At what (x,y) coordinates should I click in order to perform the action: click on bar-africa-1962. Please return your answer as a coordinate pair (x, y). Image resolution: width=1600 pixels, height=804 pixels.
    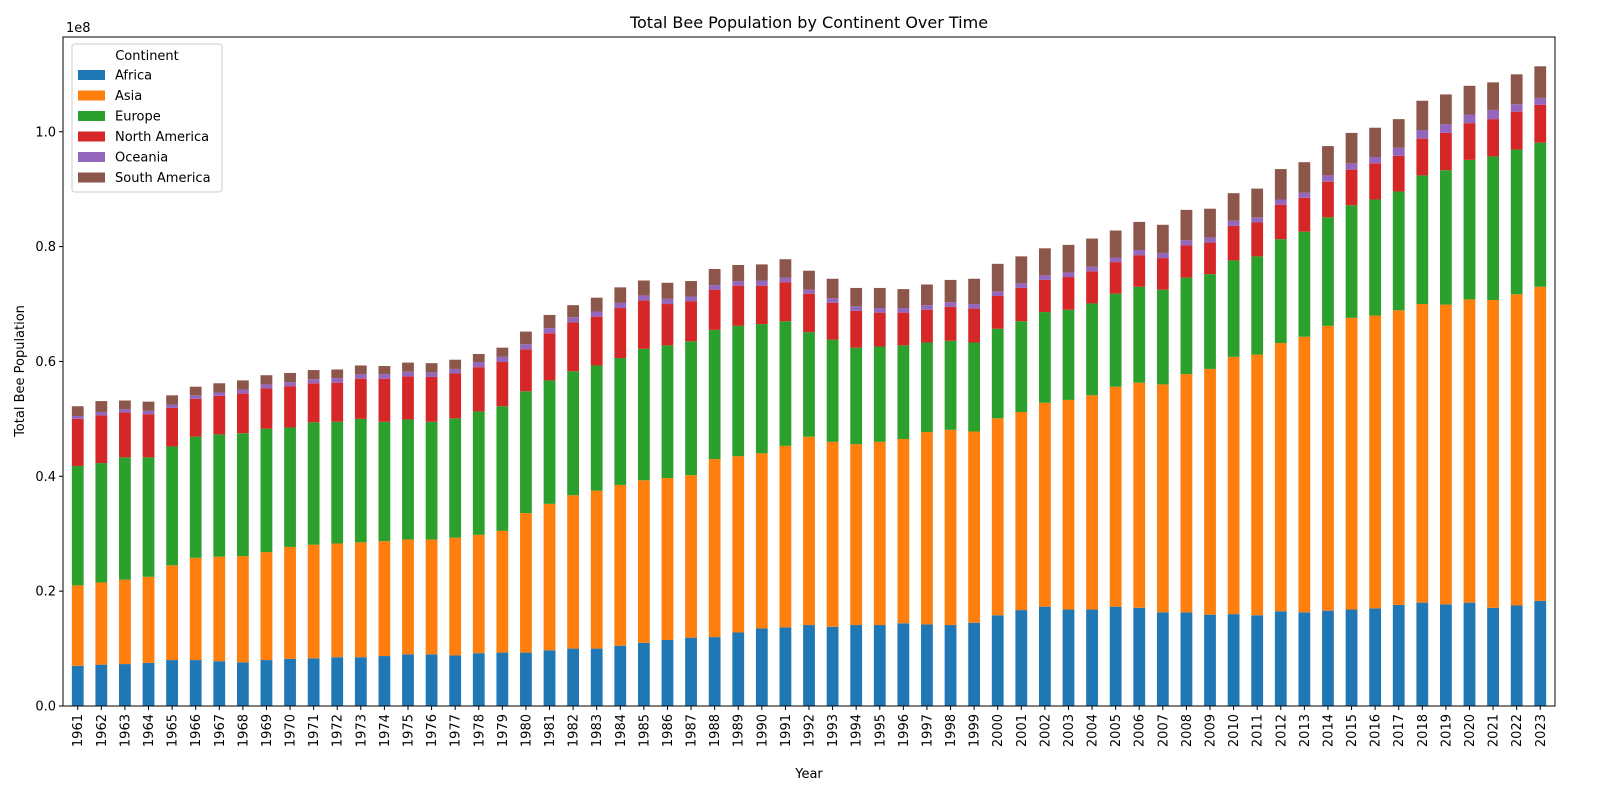
    Looking at the image, I should click on (101, 685).